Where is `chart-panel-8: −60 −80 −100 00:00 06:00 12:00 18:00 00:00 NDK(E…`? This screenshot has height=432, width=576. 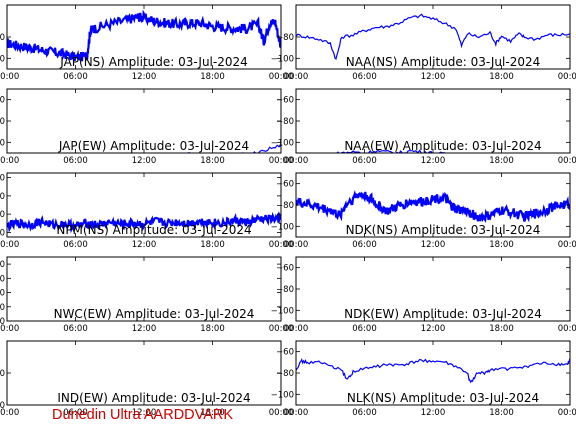 chart-panel-8: −60 −80 −100 00:00 06:00 12:00 18:00 00:00 NDK(E… is located at coordinates (423, 295).